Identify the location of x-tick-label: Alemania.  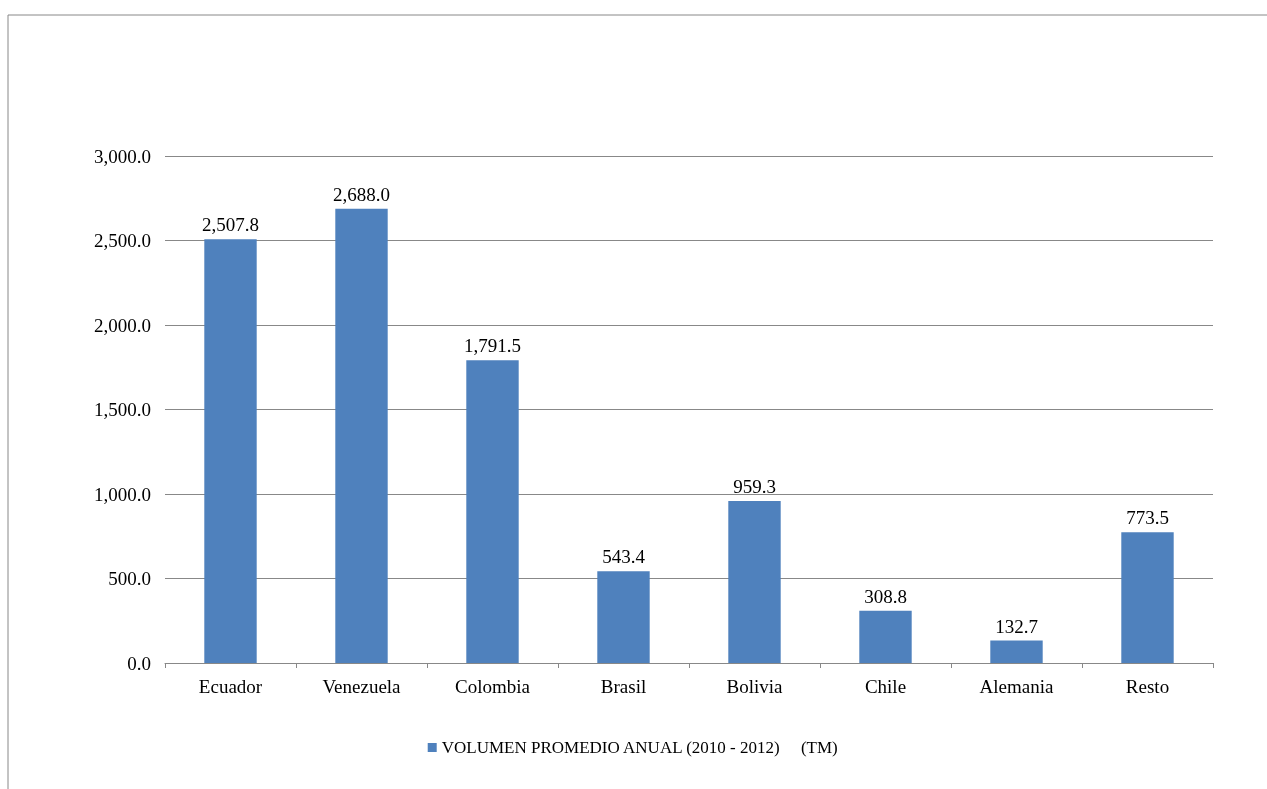
(1016, 686).